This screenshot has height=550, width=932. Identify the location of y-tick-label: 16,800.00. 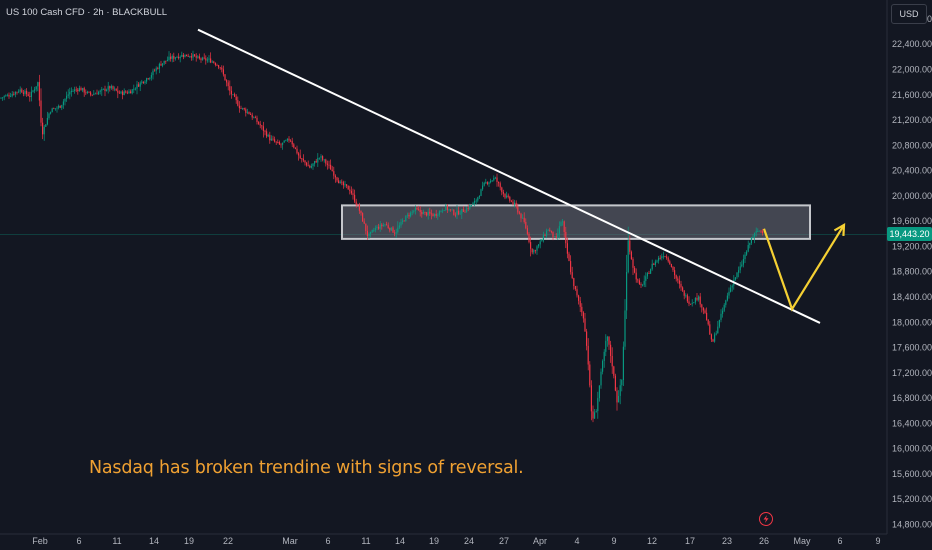
(912, 398).